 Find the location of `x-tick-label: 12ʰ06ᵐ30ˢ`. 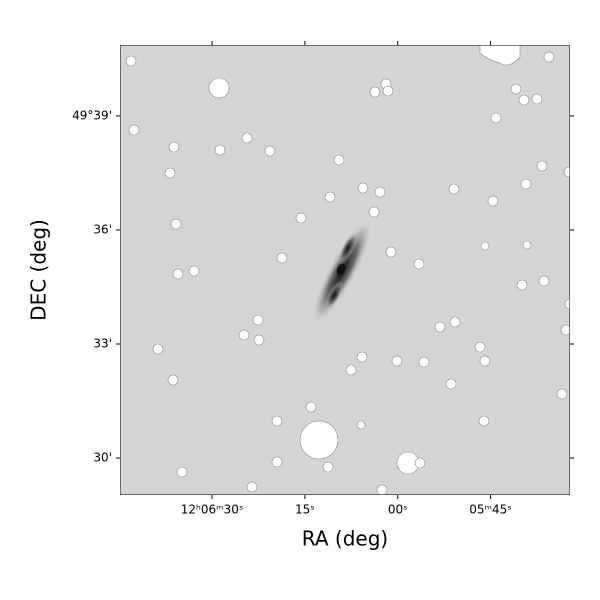

x-tick-label: 12ʰ06ᵐ30ˢ is located at coordinates (212, 510).